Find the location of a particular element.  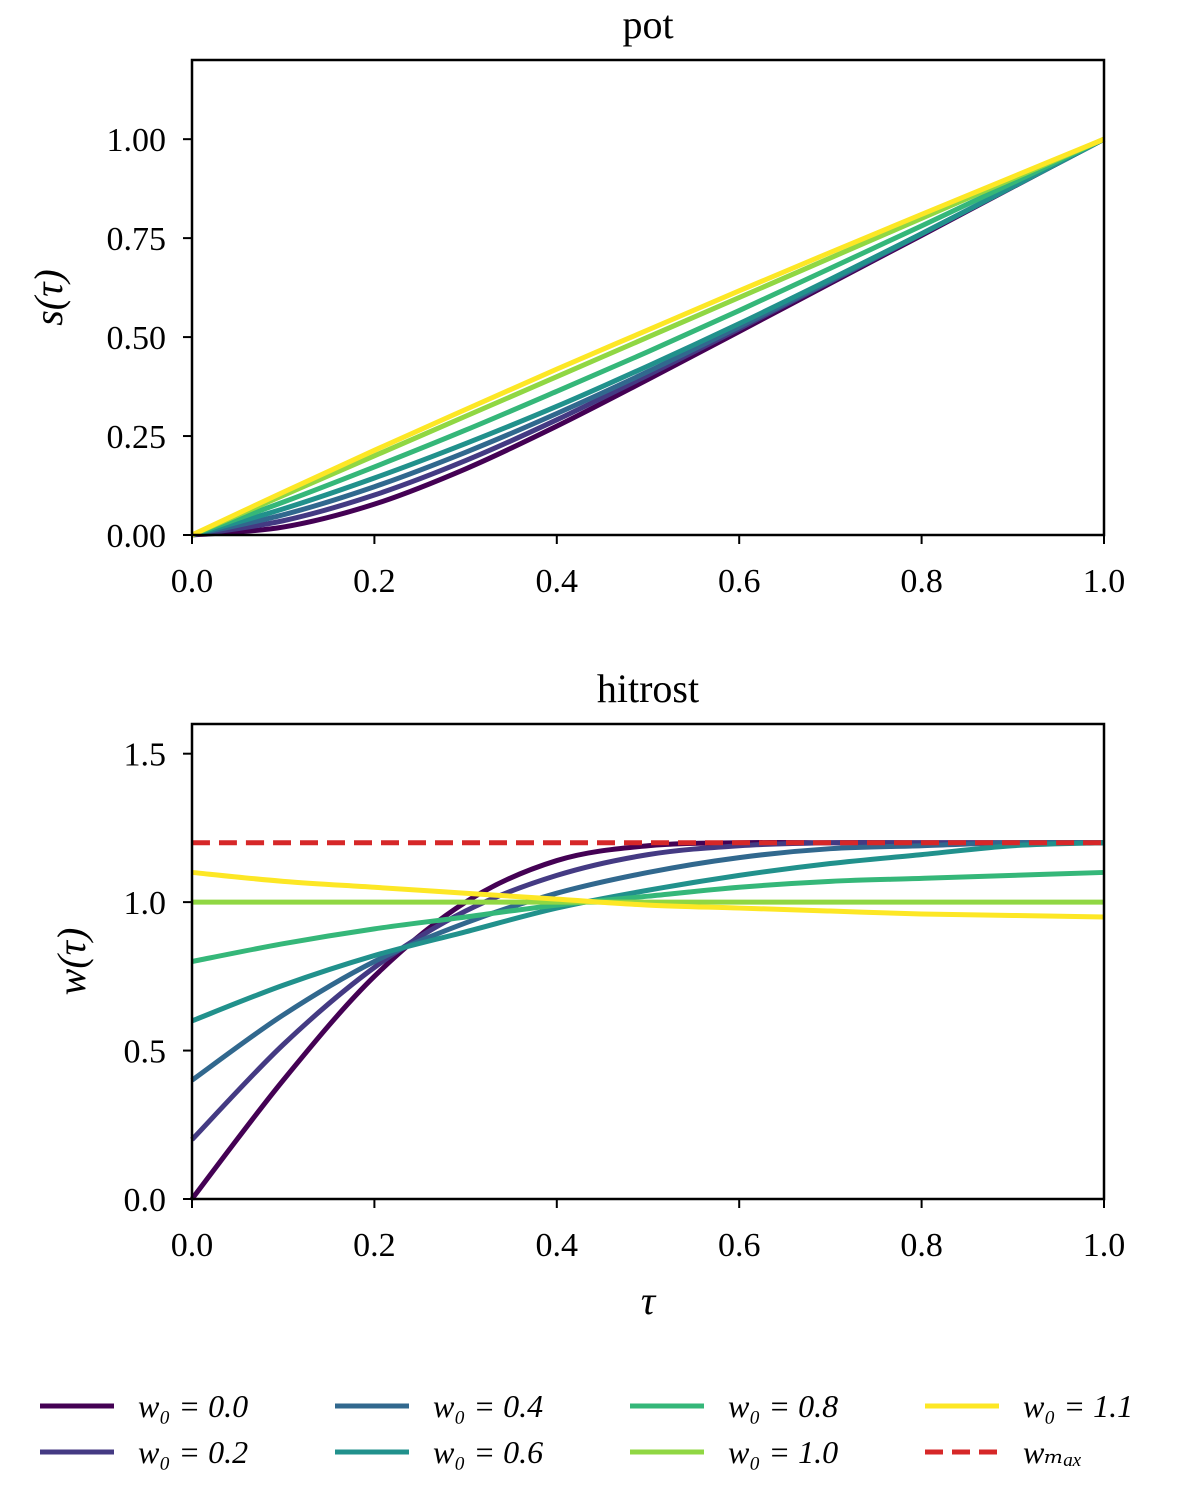

series-line-w01.1 is located at coordinates (648, 894).